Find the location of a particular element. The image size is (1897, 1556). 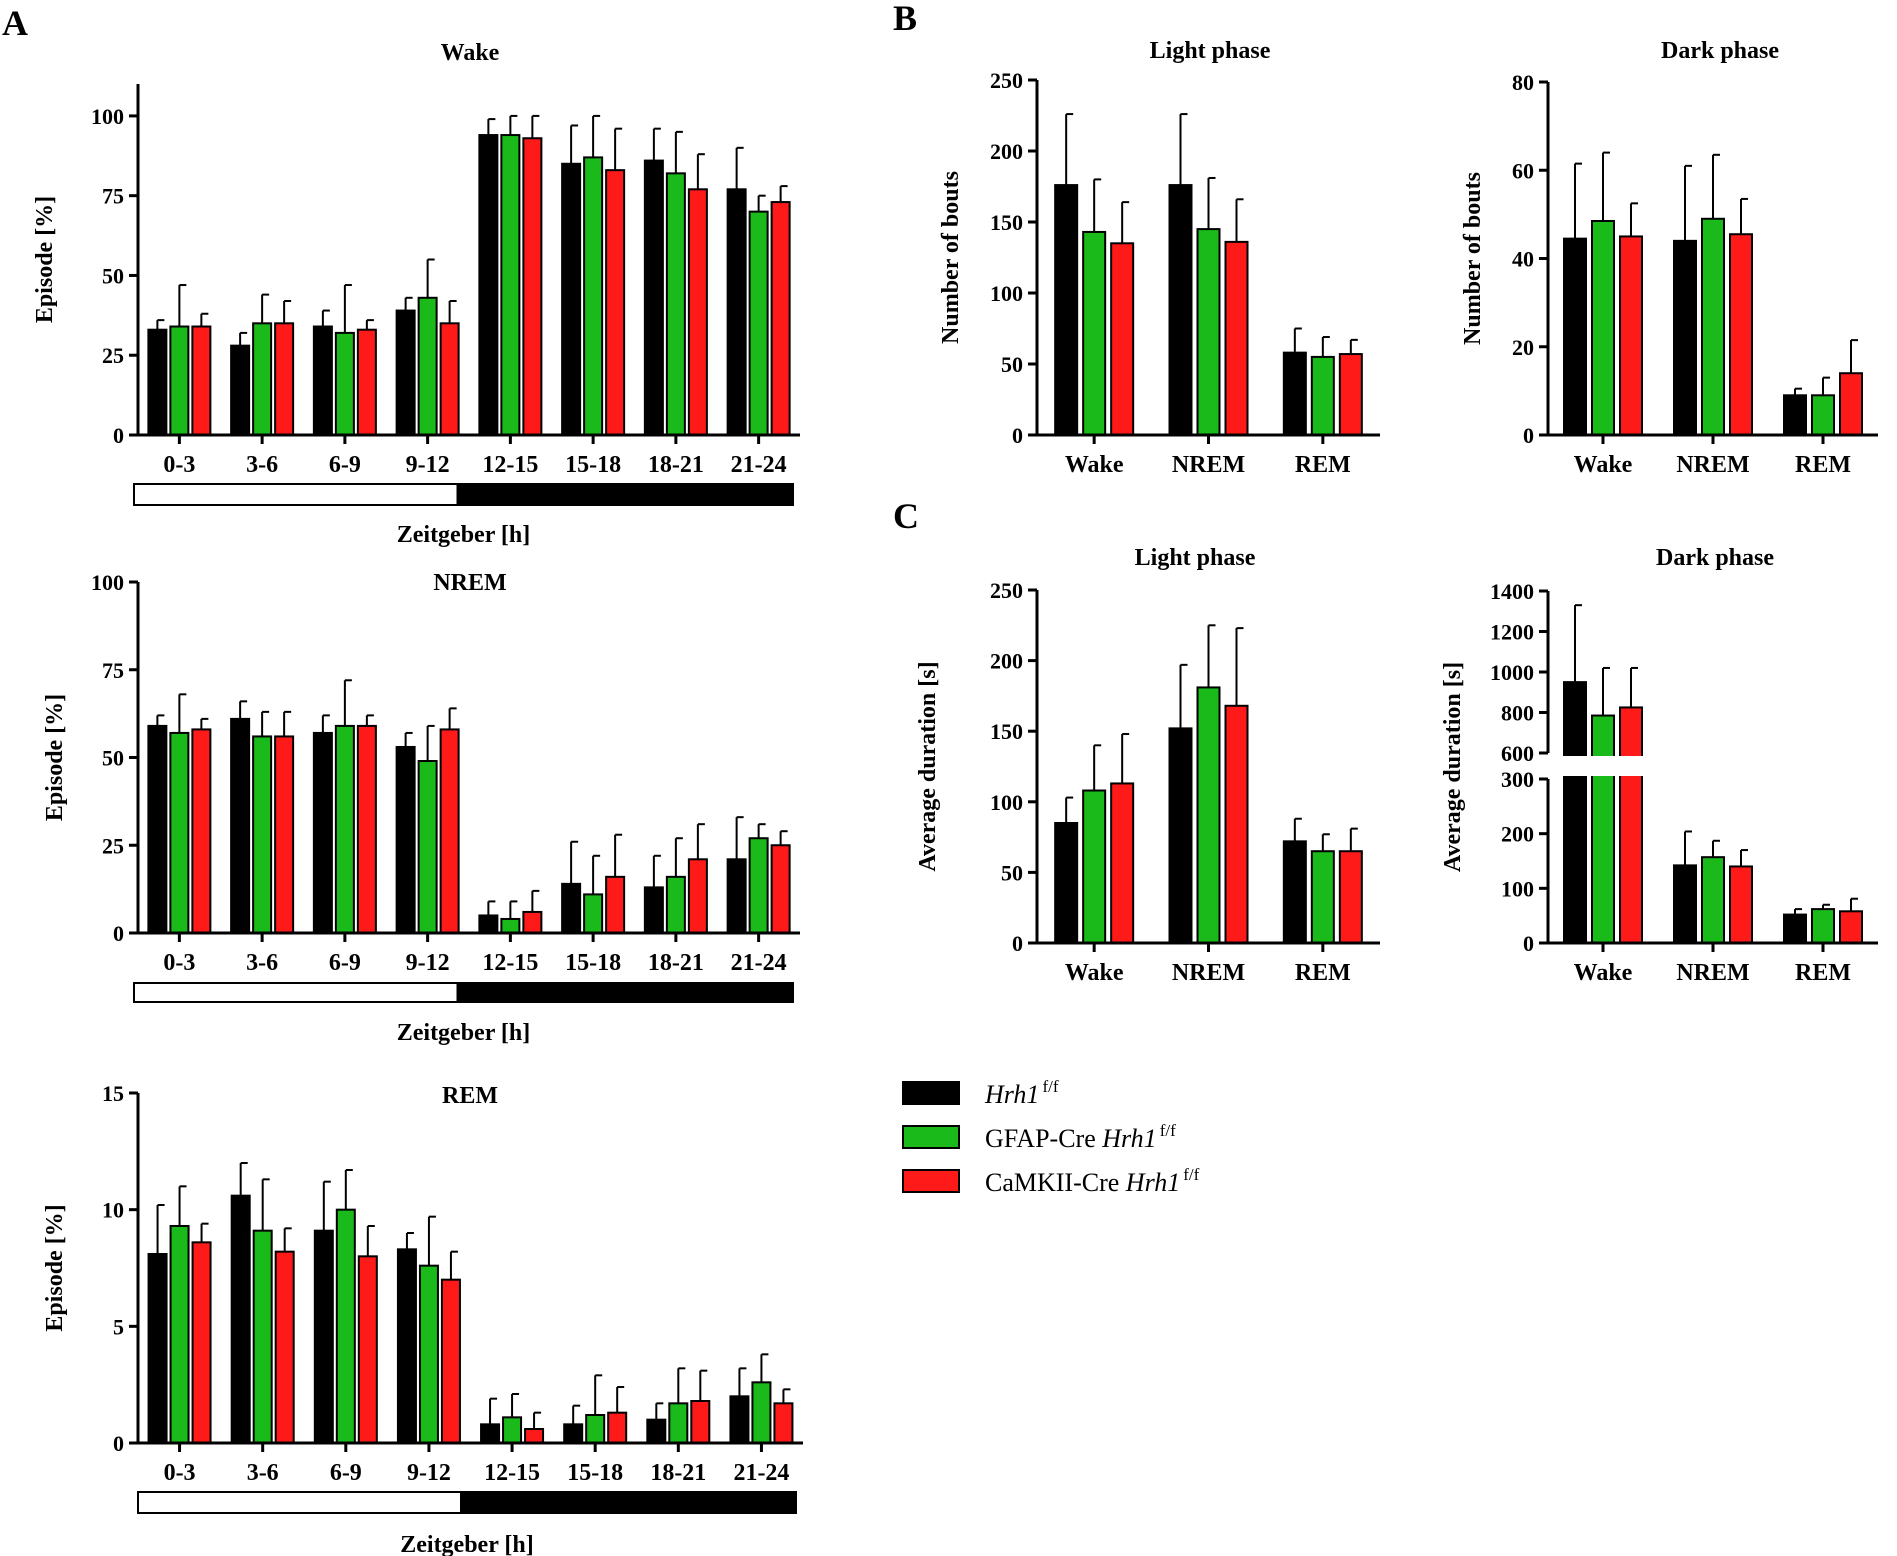

y-tick-label: 75 is located at coordinates (113, 670).